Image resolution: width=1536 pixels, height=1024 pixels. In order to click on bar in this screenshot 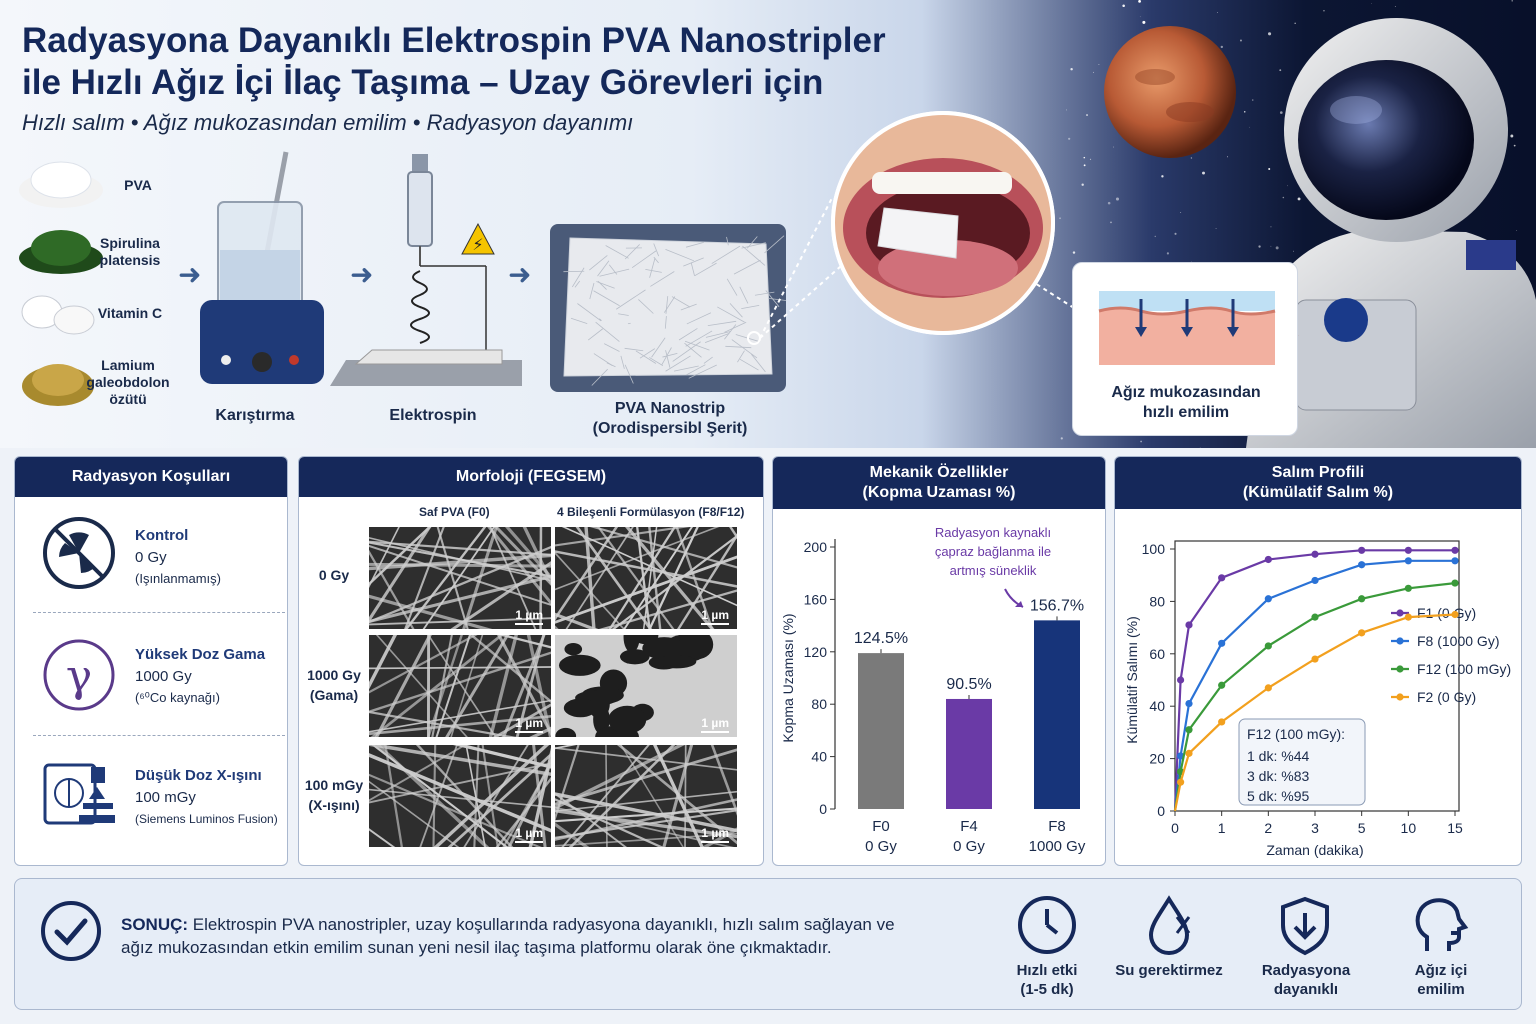, I will do `click(969, 753)`.